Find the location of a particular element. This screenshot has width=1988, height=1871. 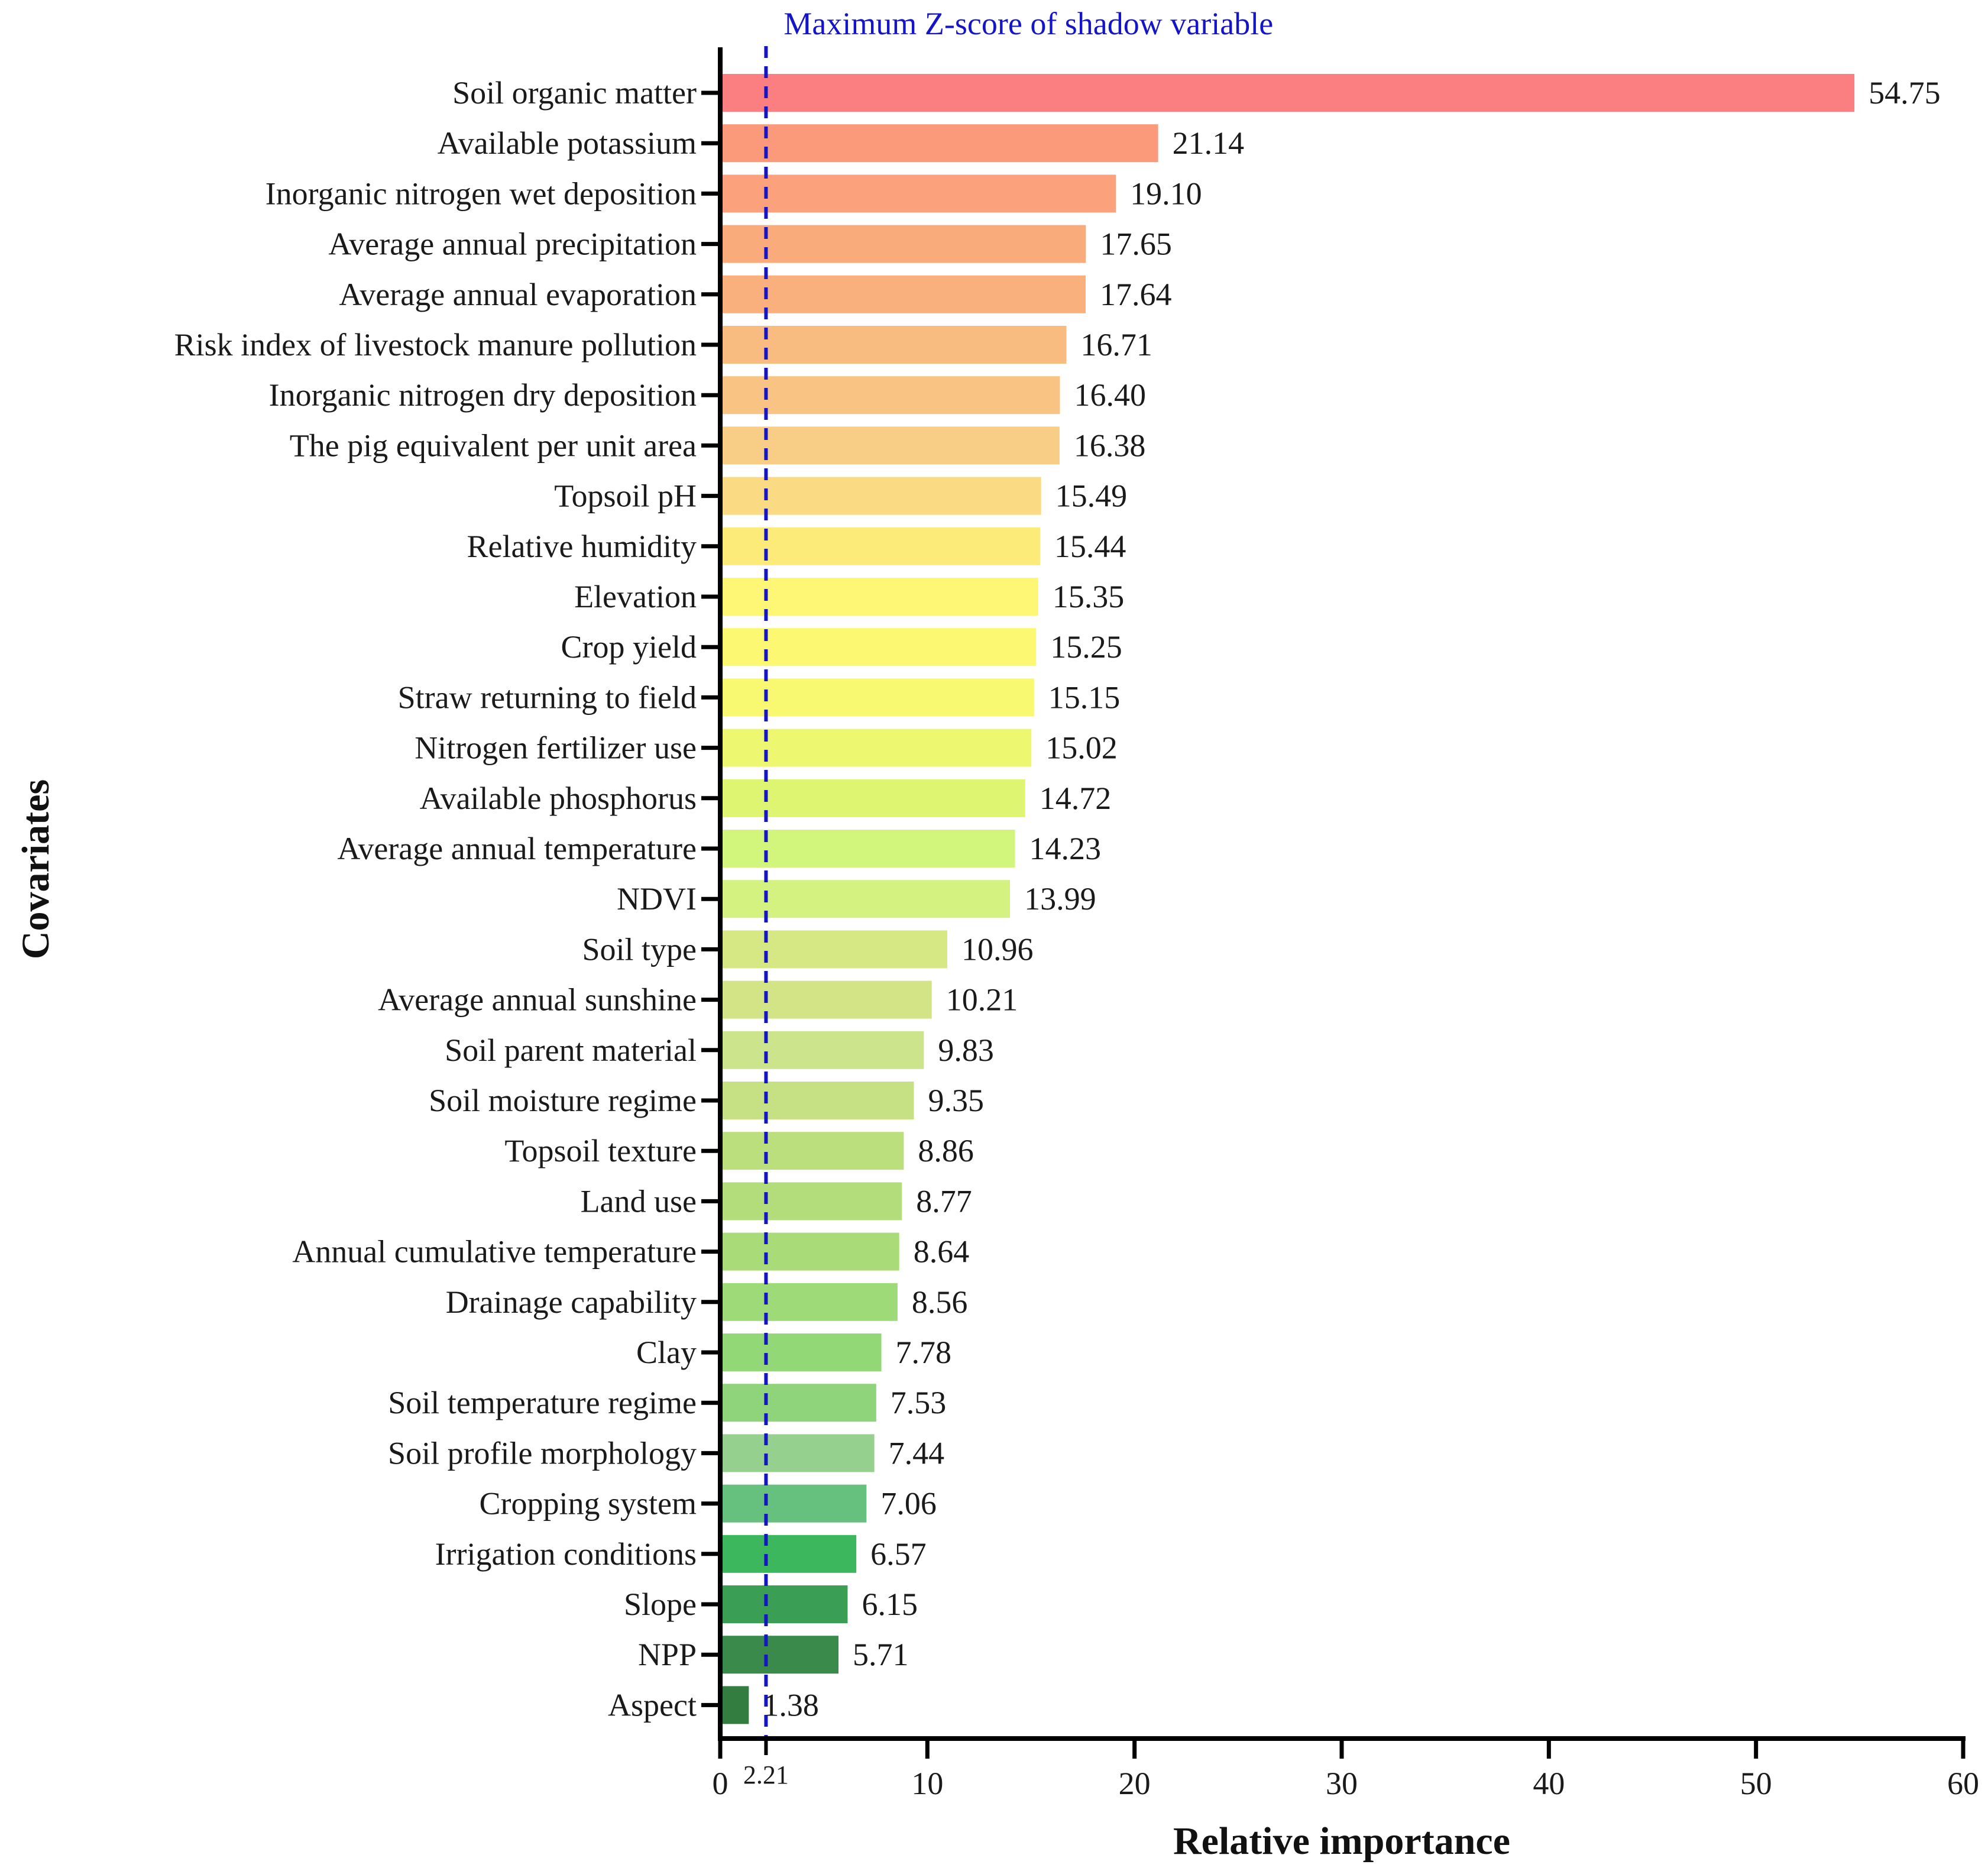

category-label: Topsoil pH is located at coordinates (625, 496).